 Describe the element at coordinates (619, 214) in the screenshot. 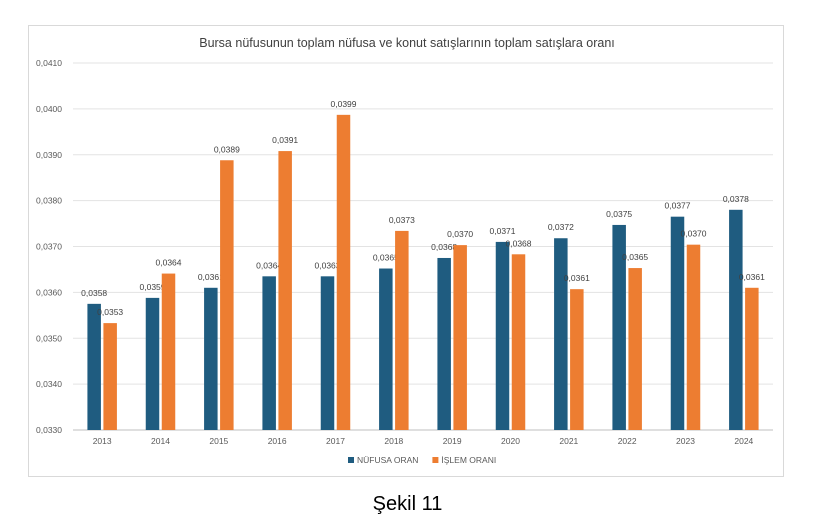

I see `data-label-nufusa-oran: 0,0375` at that location.